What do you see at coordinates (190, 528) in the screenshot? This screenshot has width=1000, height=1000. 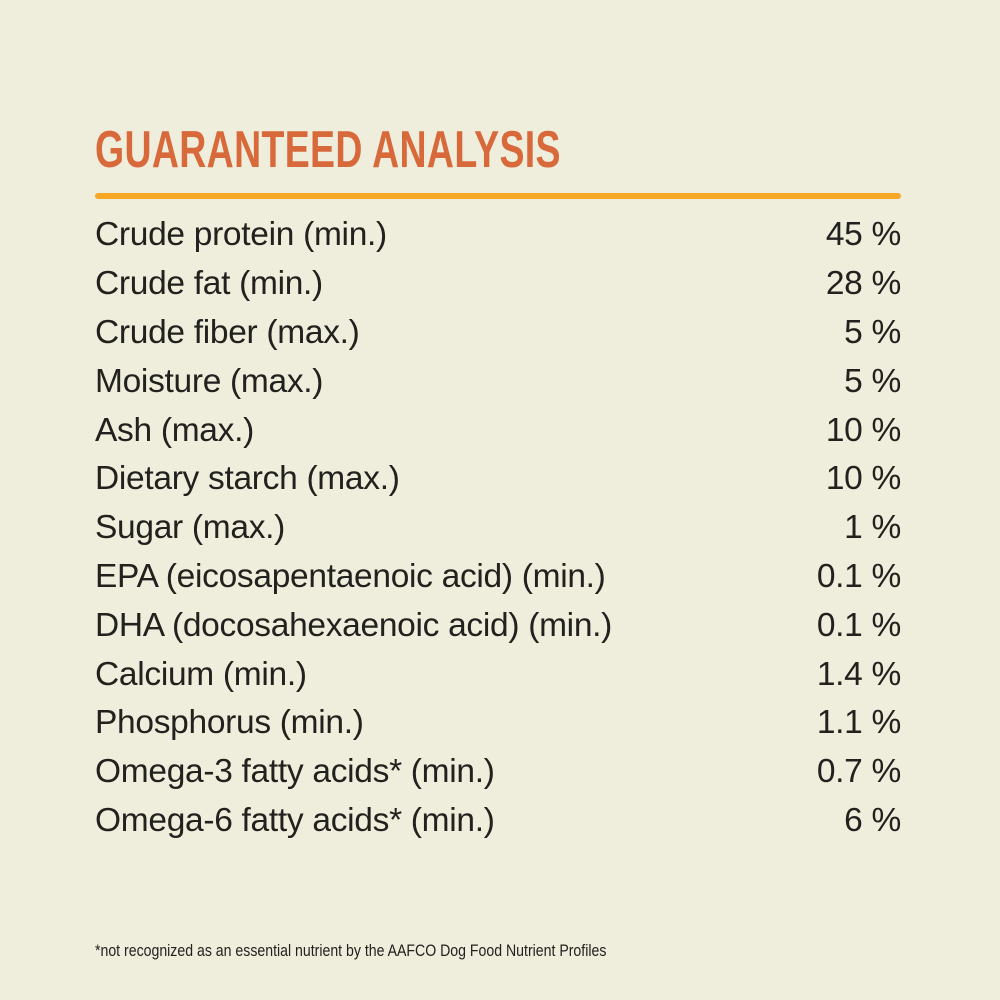 I see `nutrient-name: Sugar (max.)` at bounding box center [190, 528].